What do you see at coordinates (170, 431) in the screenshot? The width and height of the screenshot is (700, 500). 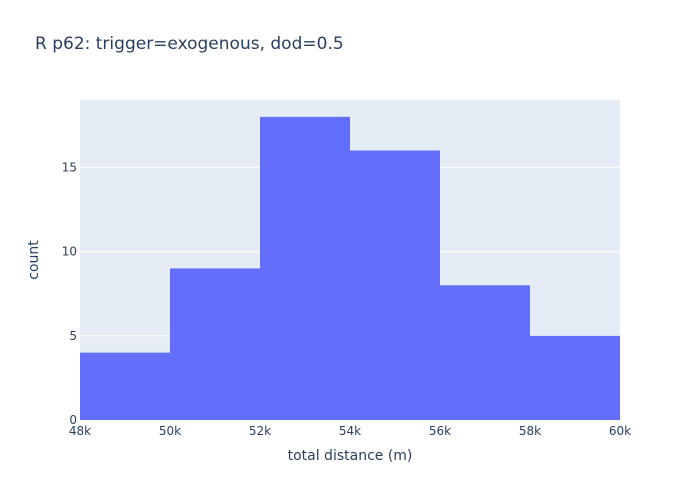 I see `x-tick-label: 50k` at bounding box center [170, 431].